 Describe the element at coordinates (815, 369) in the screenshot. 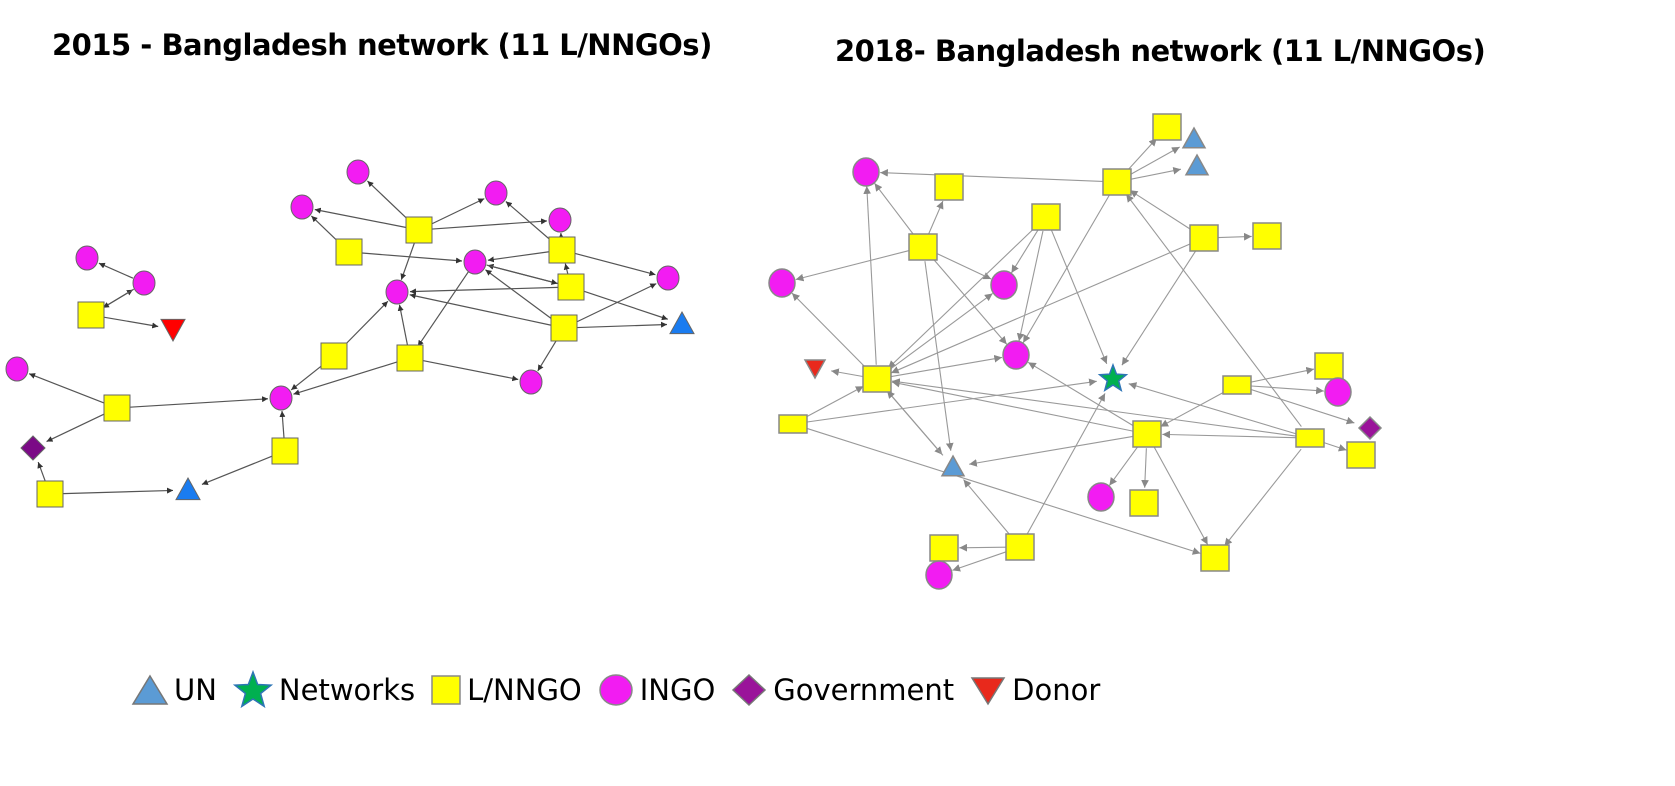

I see `node-donor` at that location.